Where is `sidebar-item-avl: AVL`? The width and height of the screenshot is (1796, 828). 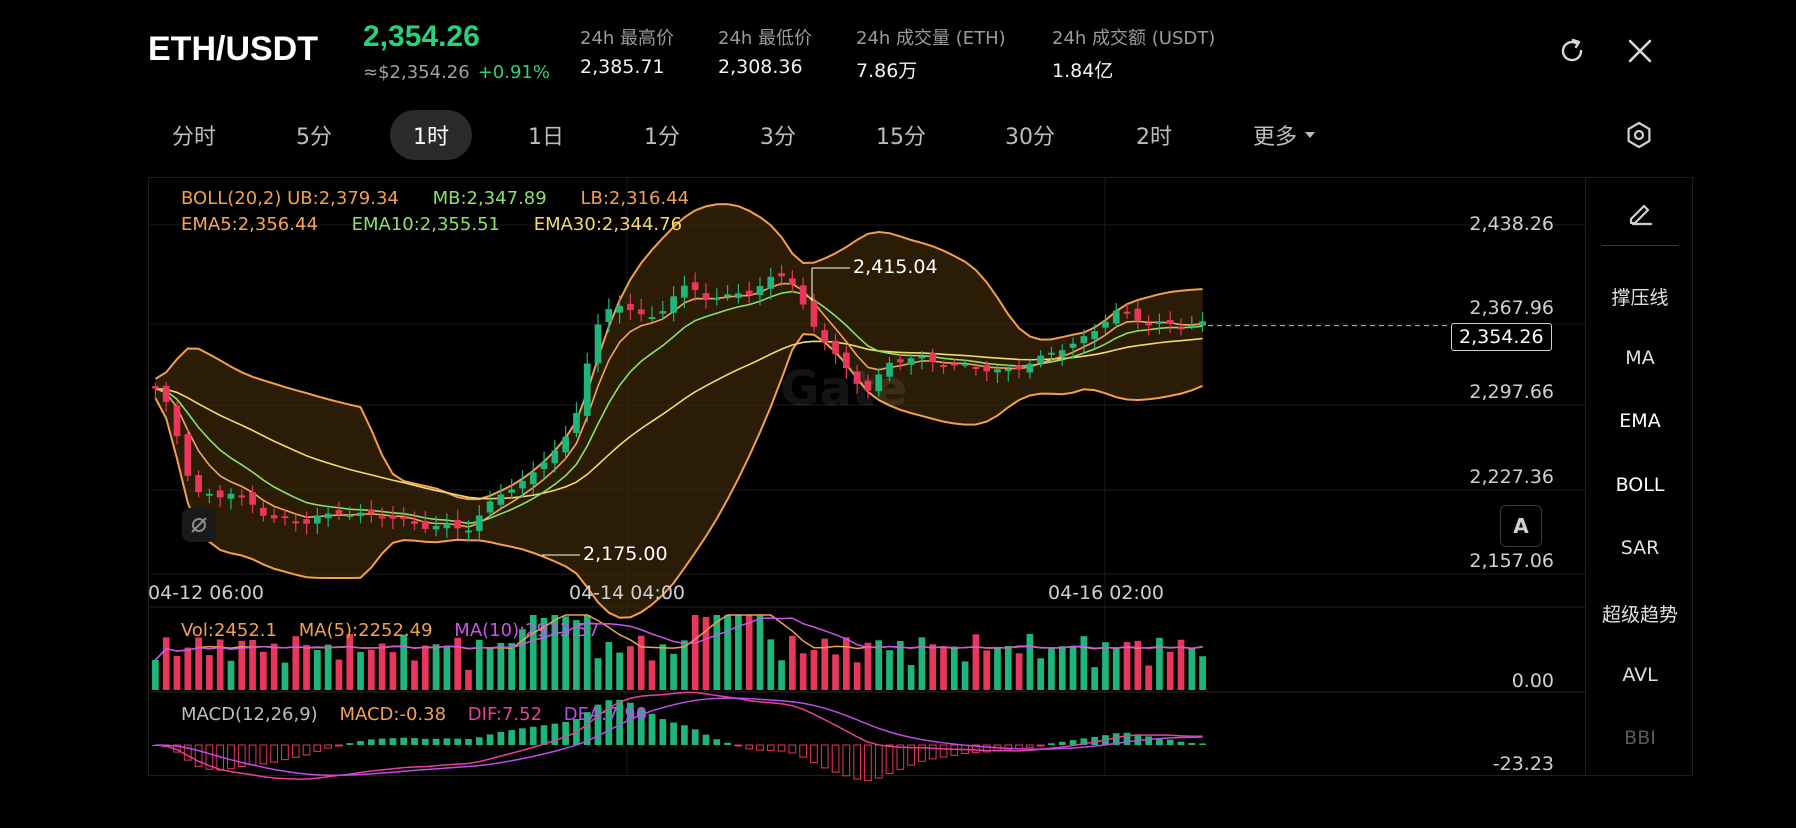 sidebar-item-avl: AVL is located at coordinates (1640, 675).